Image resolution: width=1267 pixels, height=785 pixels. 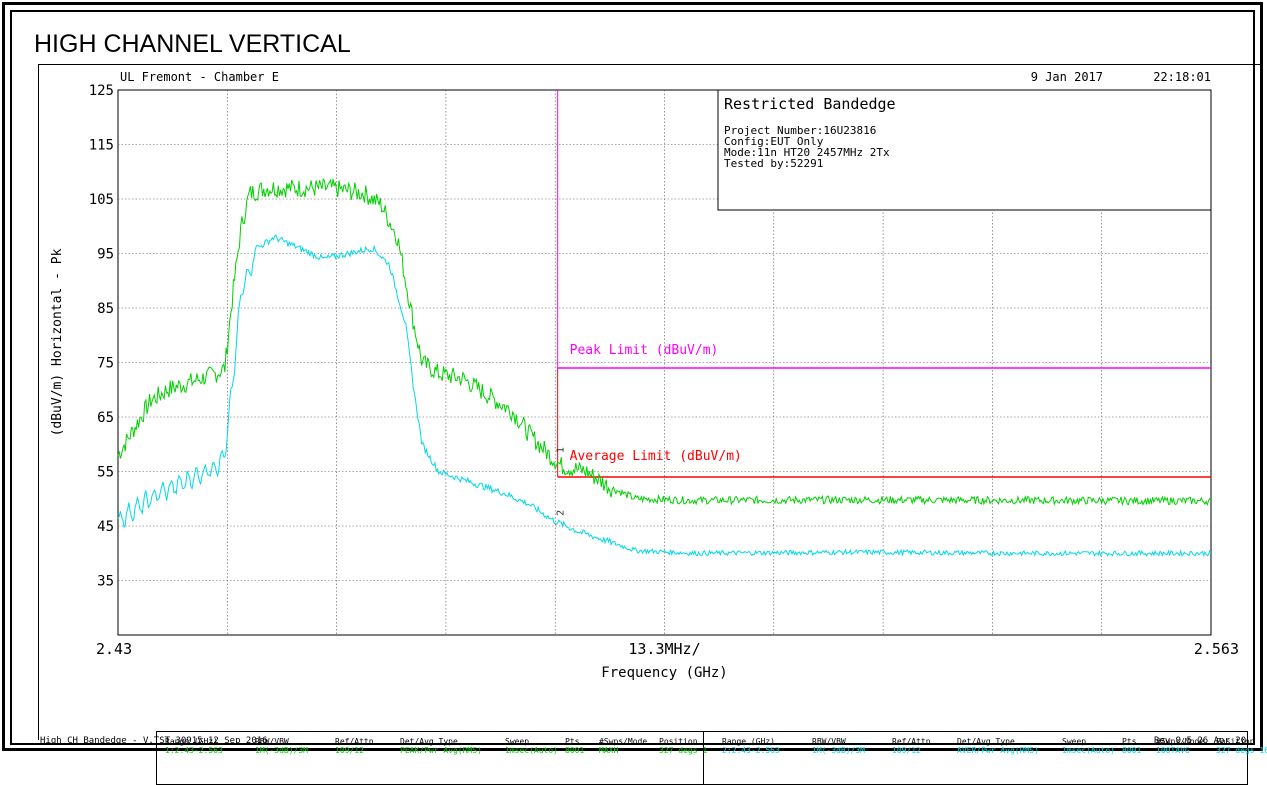 What do you see at coordinates (199, 77) in the screenshot?
I see `lab-name: UL Fremont - Chamber E` at bounding box center [199, 77].